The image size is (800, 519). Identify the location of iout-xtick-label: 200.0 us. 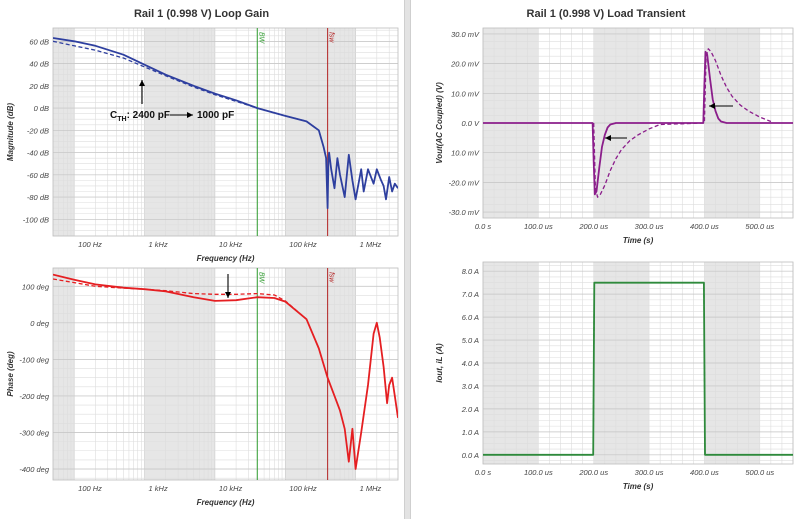
(593, 472).